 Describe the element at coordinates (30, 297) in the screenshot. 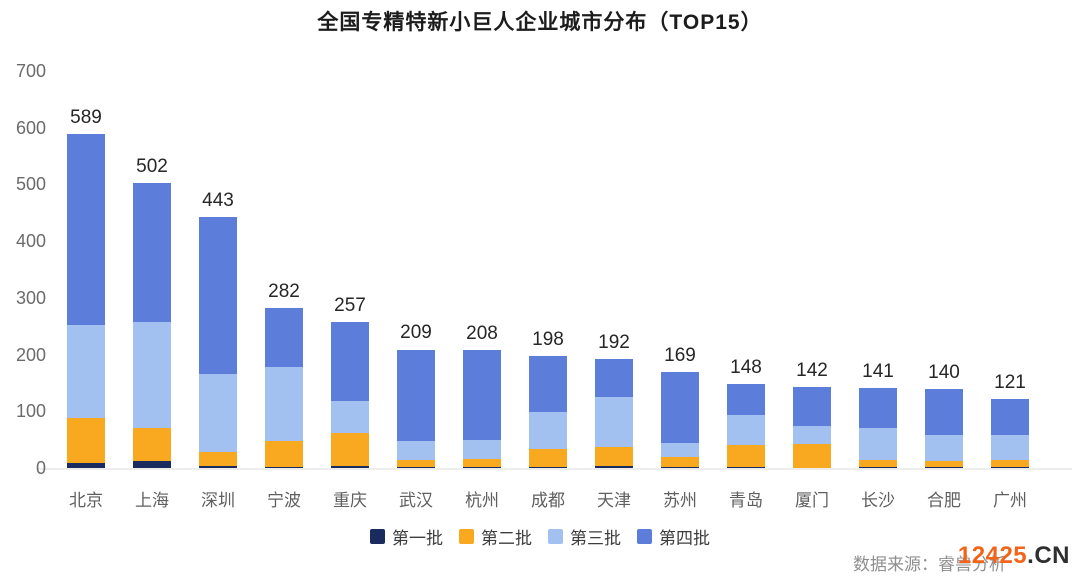

I see `y-axis-label: 300` at that location.